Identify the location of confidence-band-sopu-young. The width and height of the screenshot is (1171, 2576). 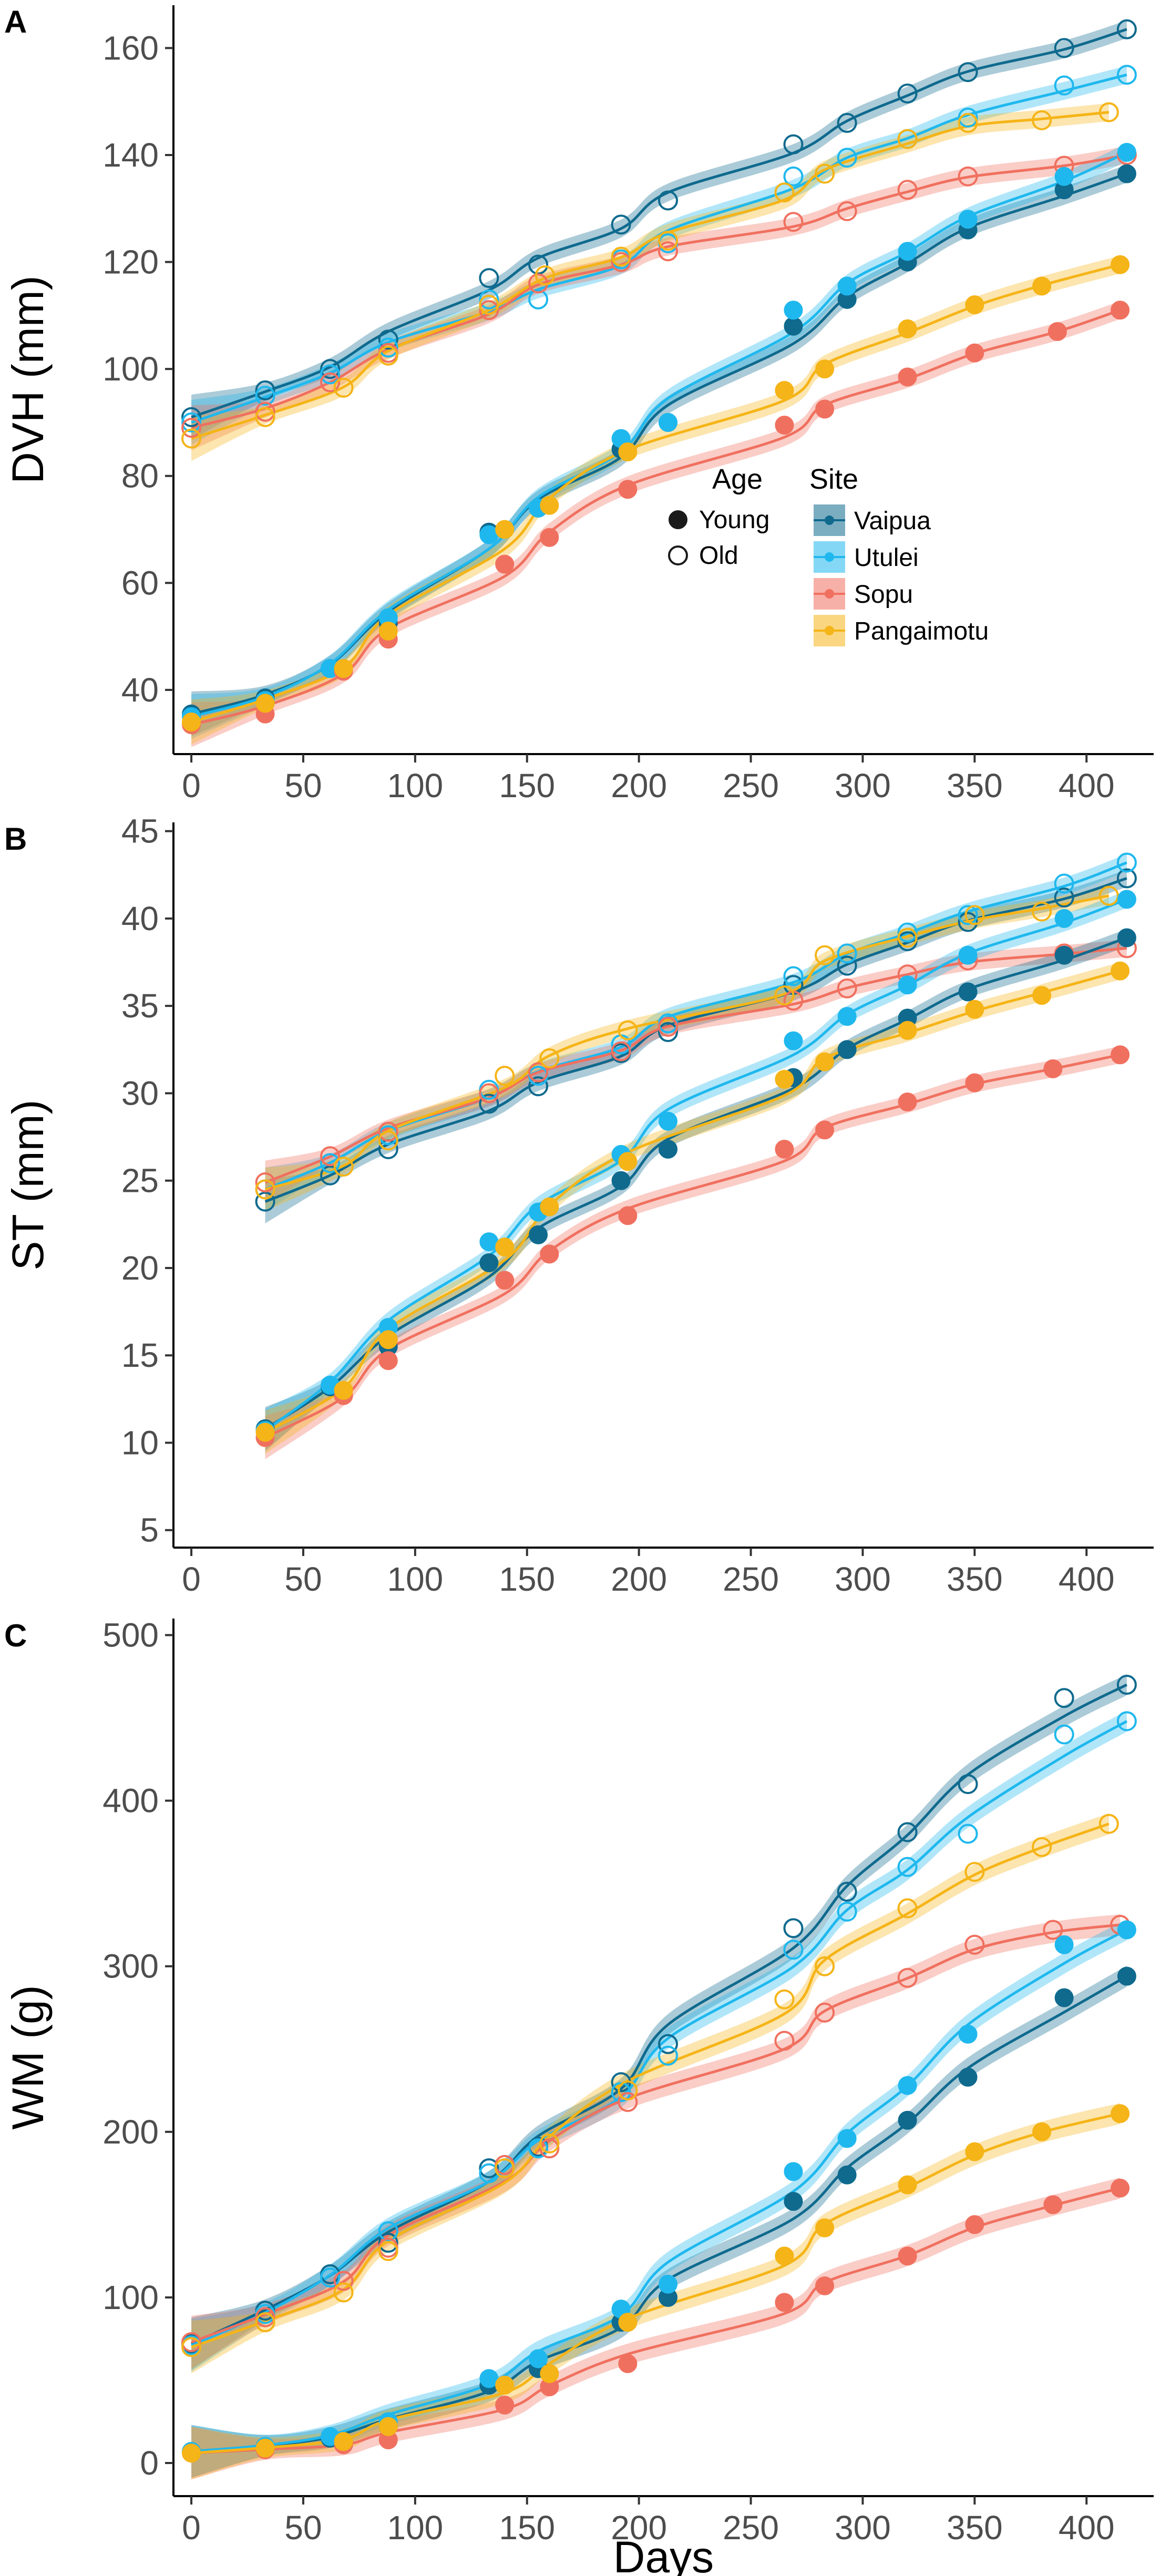
(656, 524).